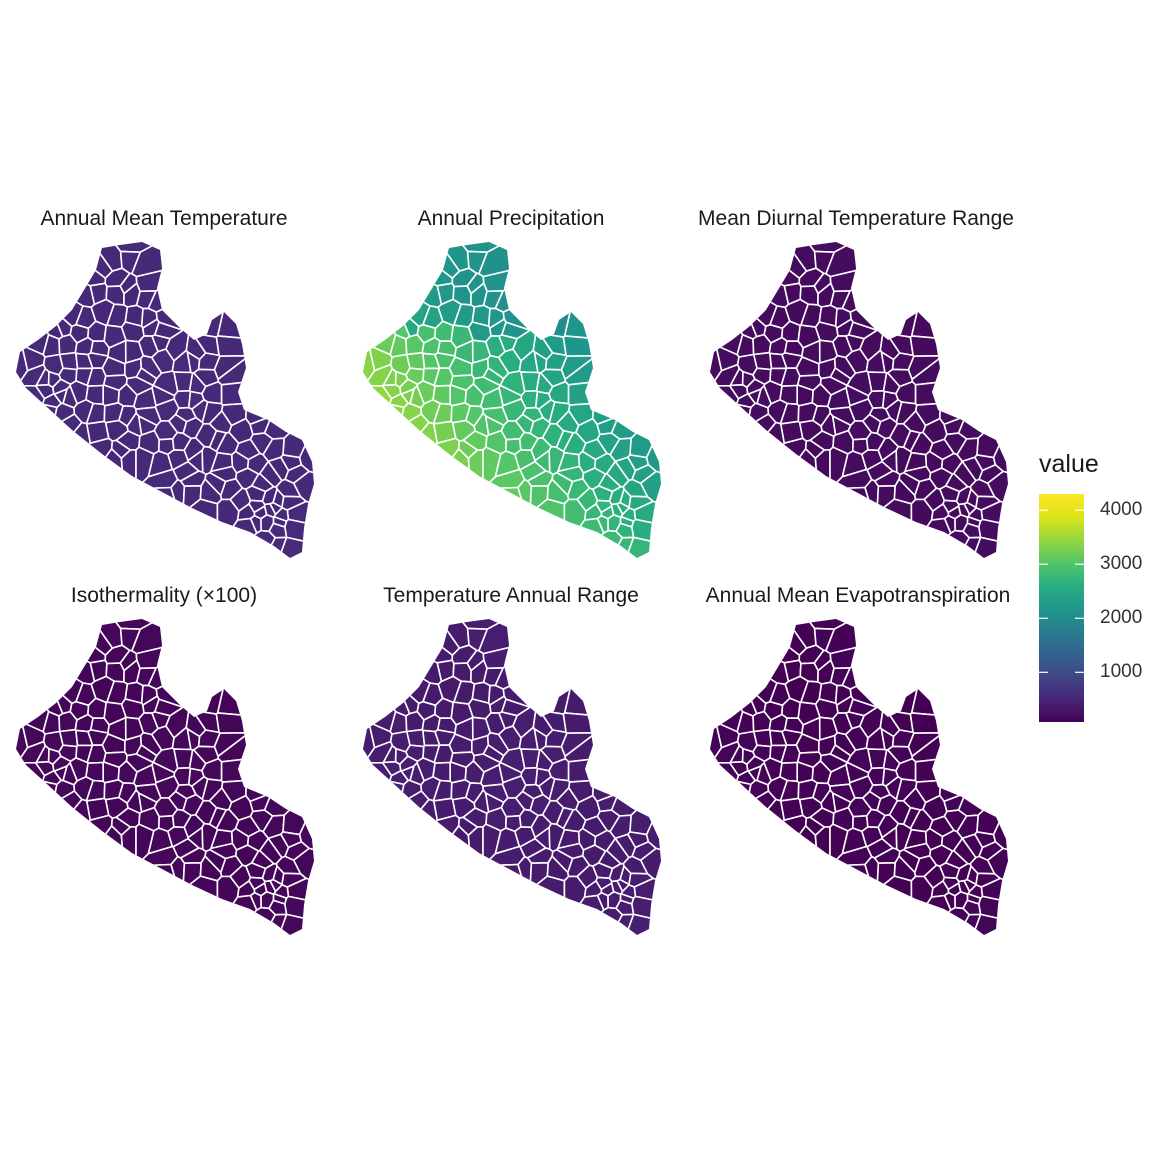 The image size is (1152, 1152). I want to click on panel-title-annual-precipitation: Annual Precipitation, so click(511, 218).